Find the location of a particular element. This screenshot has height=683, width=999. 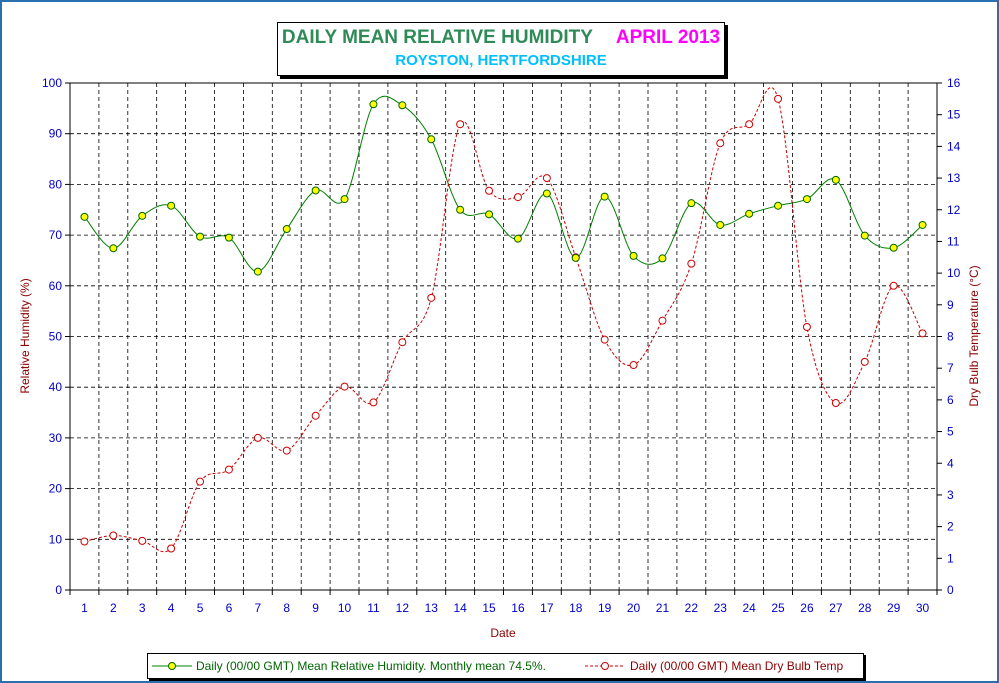

x-tick-label: 1 is located at coordinates (84, 608).